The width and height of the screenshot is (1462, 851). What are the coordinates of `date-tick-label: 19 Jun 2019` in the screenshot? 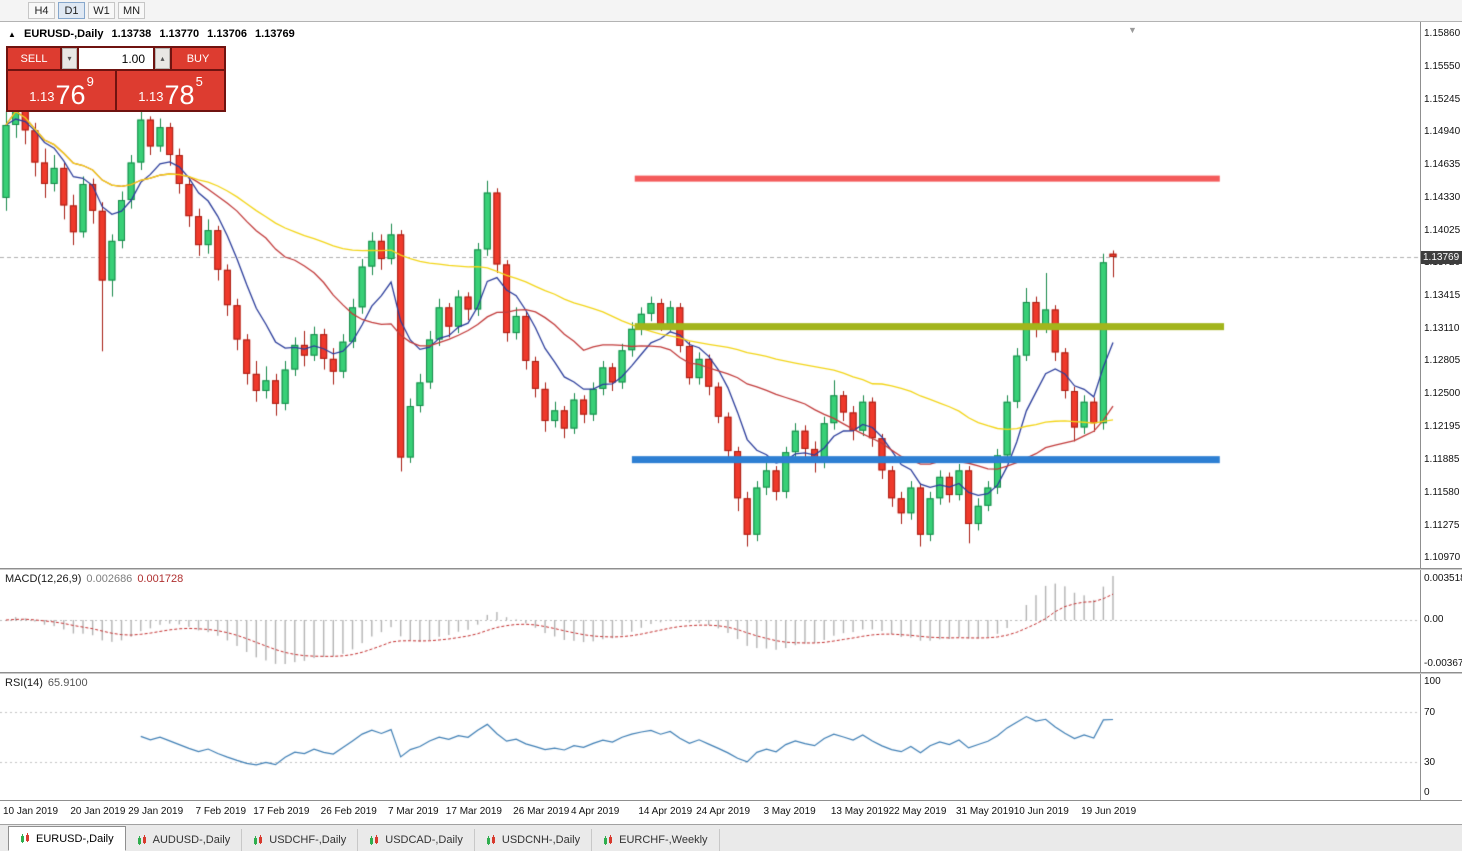 It's located at (1109, 811).